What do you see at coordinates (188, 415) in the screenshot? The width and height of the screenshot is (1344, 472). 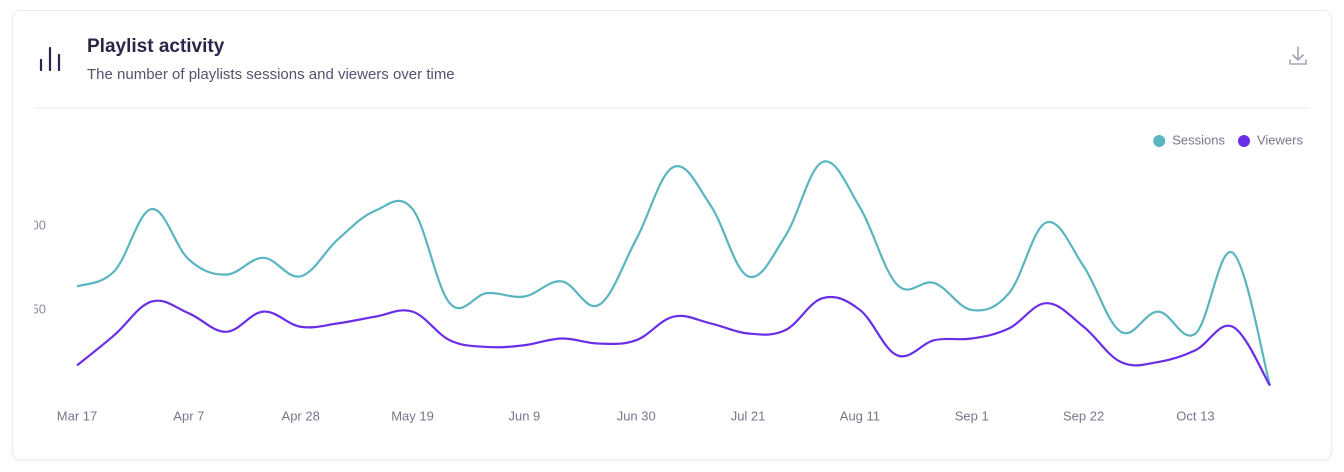 I see `x-tick-label: Apr 7` at bounding box center [188, 415].